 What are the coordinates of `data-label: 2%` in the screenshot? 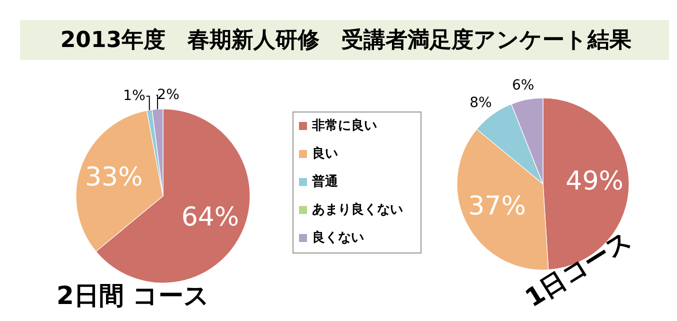 It's located at (168, 95).